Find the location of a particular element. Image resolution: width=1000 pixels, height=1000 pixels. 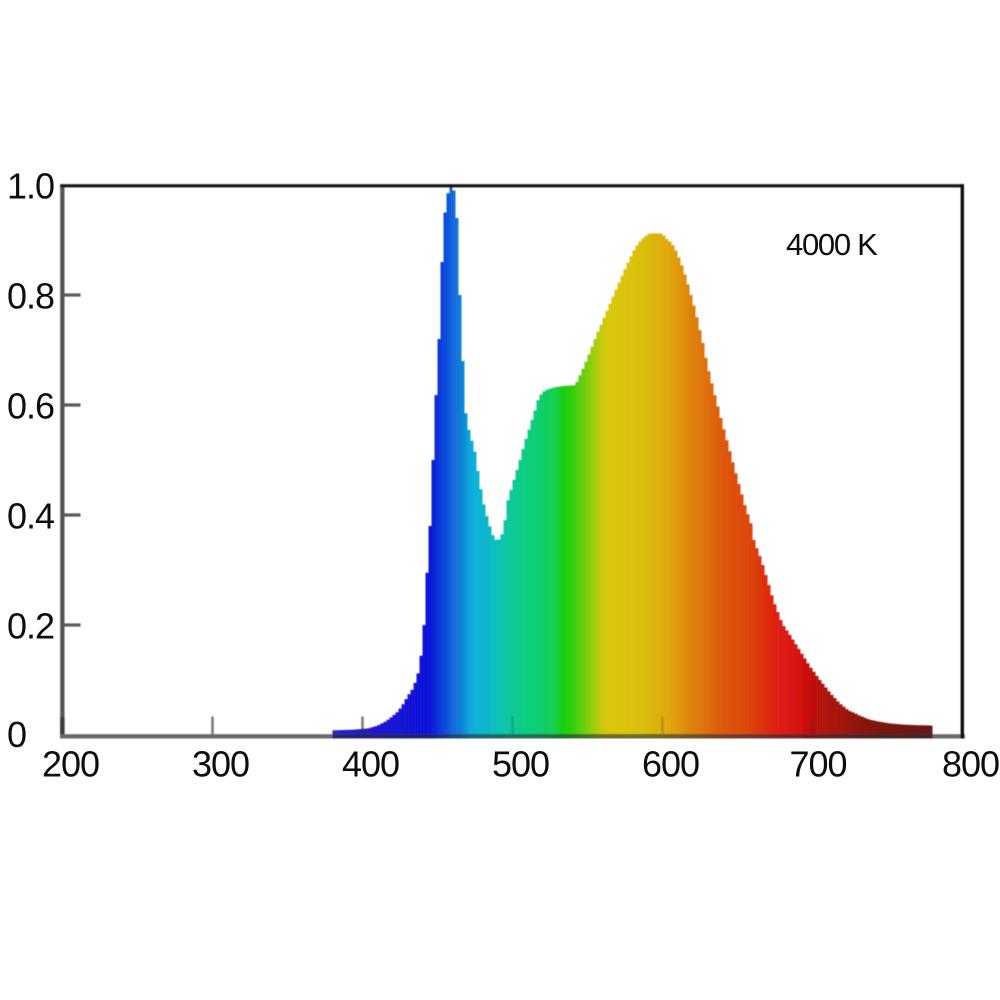

svg-text: 300 is located at coordinates (220, 764).